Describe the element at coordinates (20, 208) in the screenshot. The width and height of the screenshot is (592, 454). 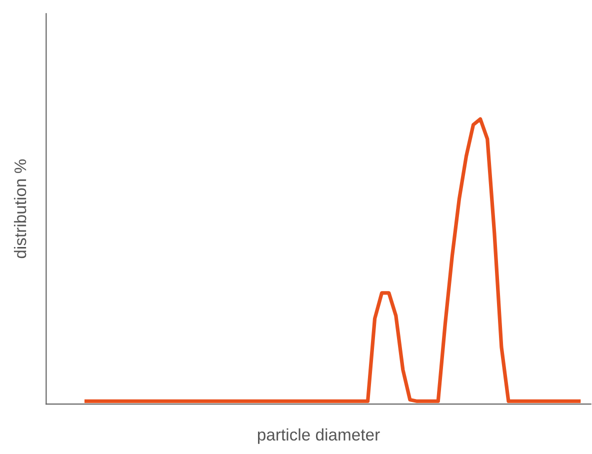
I see `y-axis-title: distribution %` at that location.